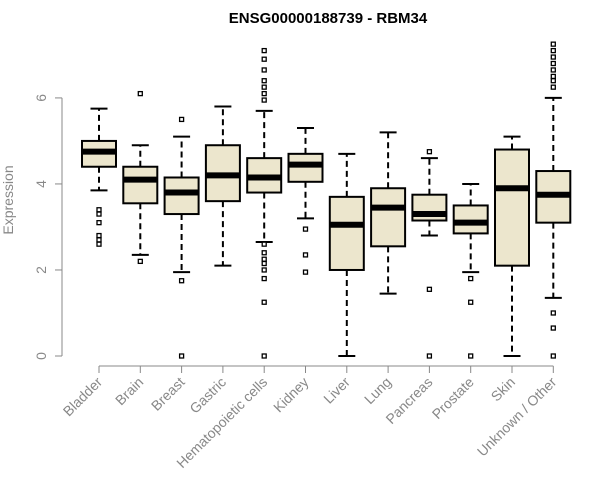  Describe the element at coordinates (453, 398) in the screenshot. I see `x-tick-label: Prostate` at that location.